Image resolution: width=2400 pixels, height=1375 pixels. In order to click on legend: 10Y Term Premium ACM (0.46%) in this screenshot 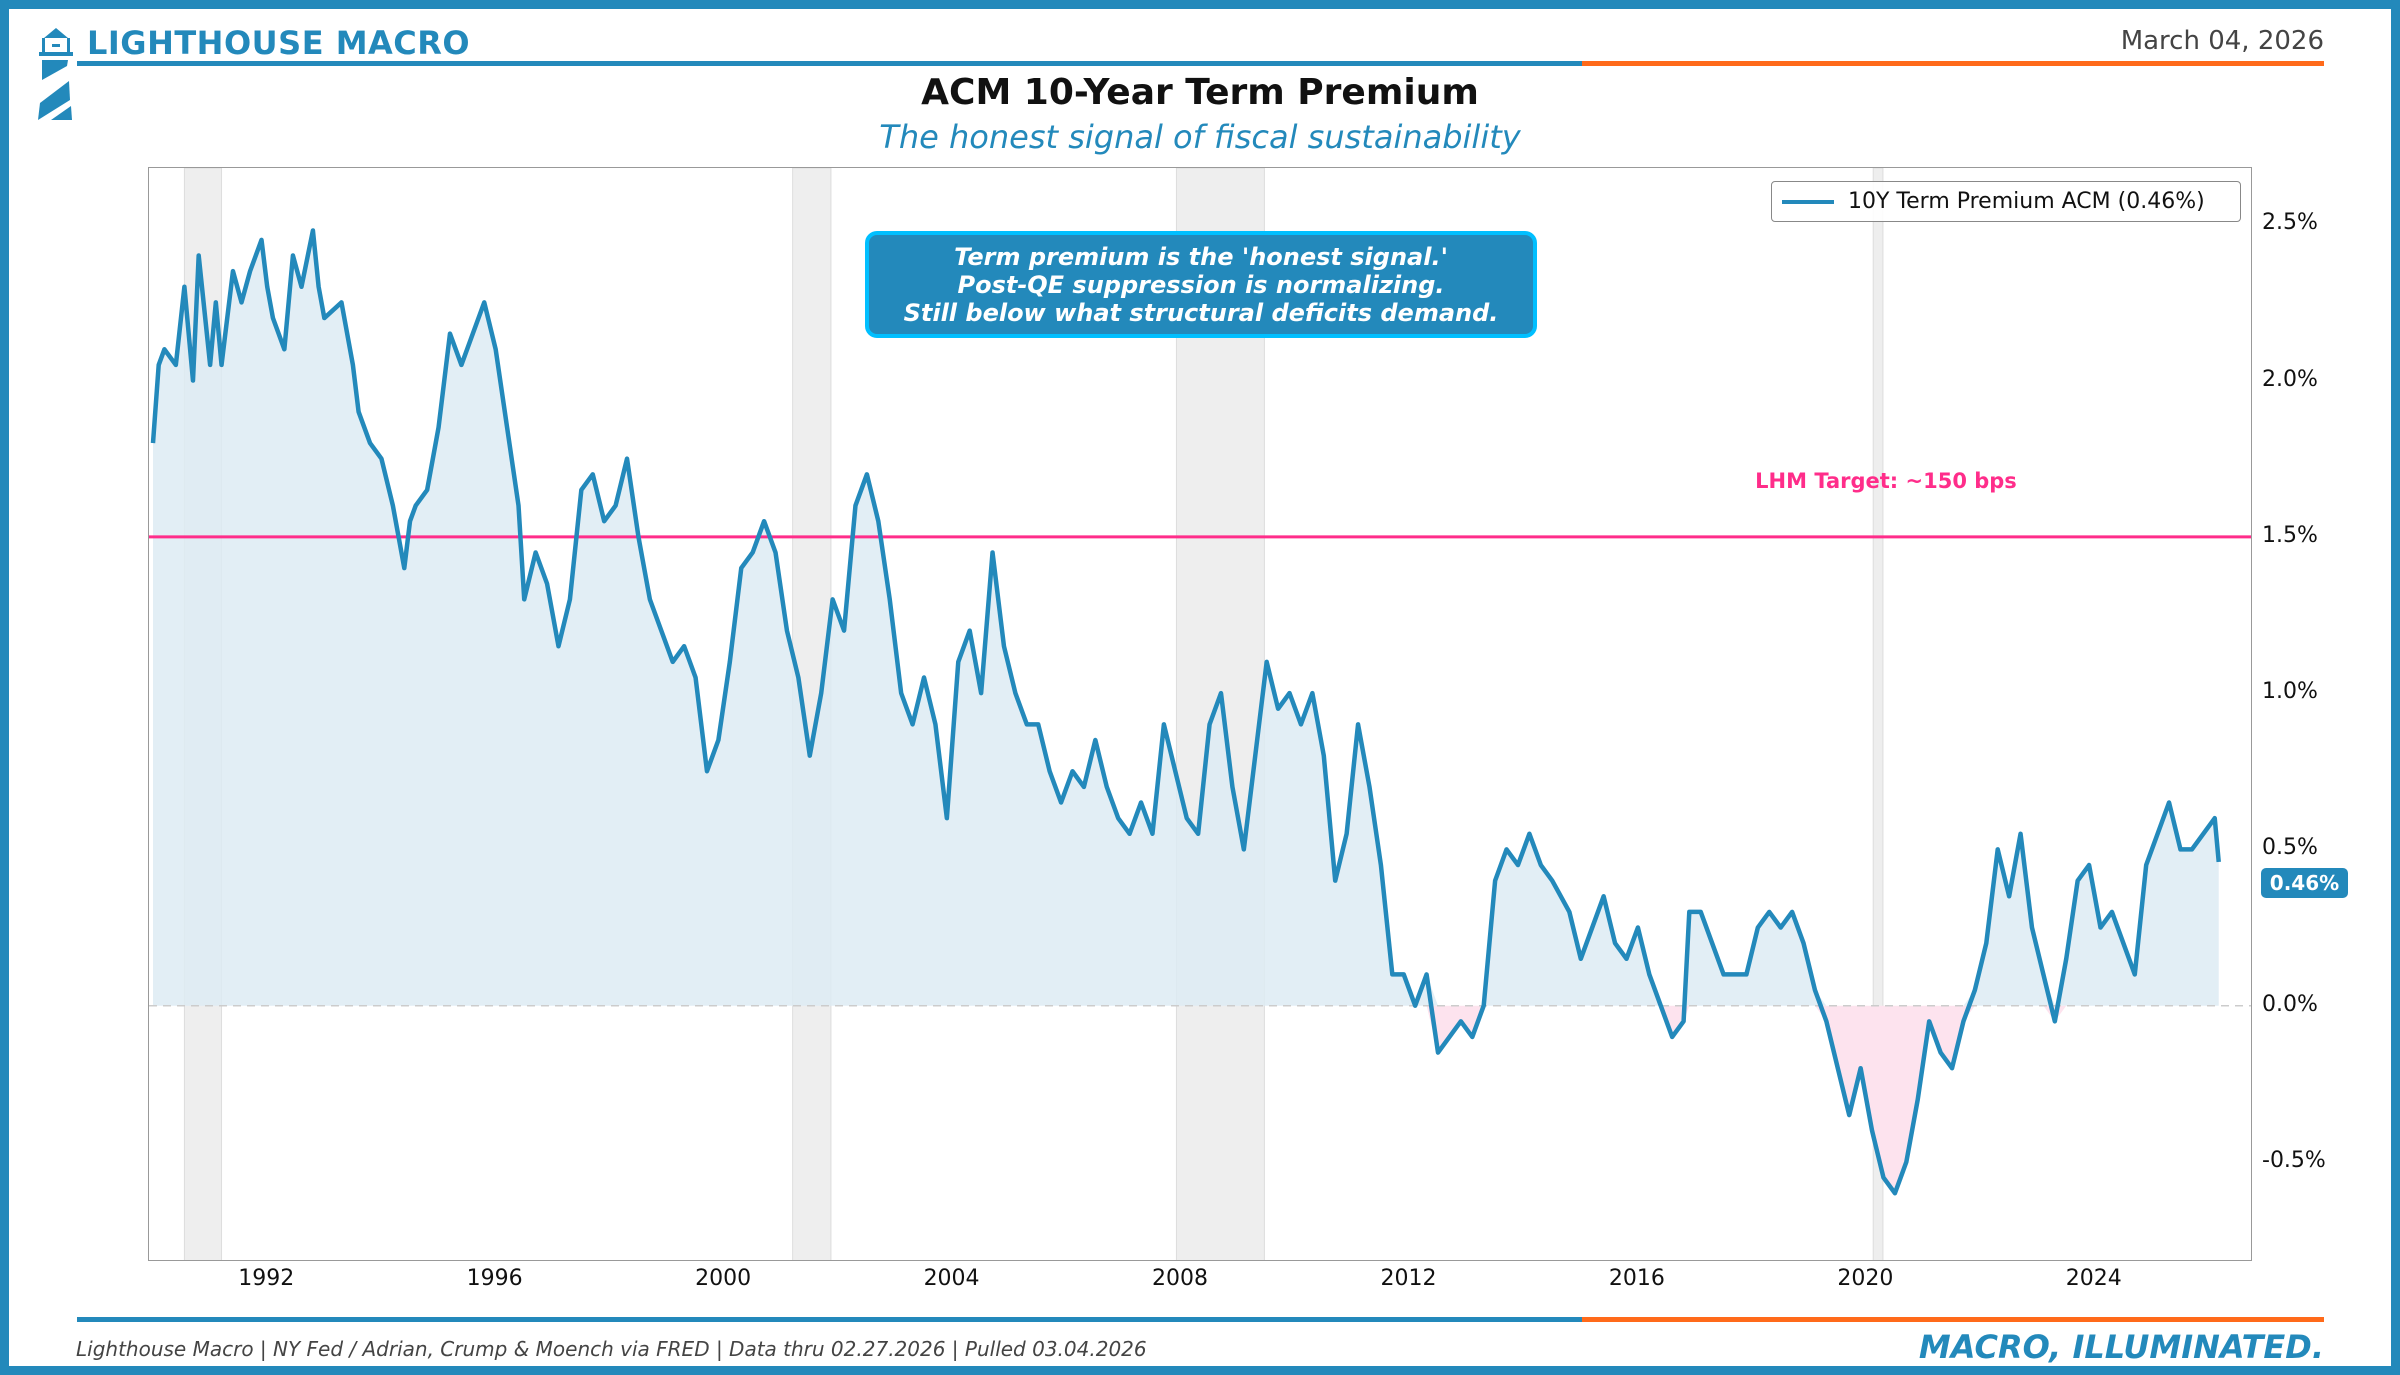, I will do `click(2006, 201)`.